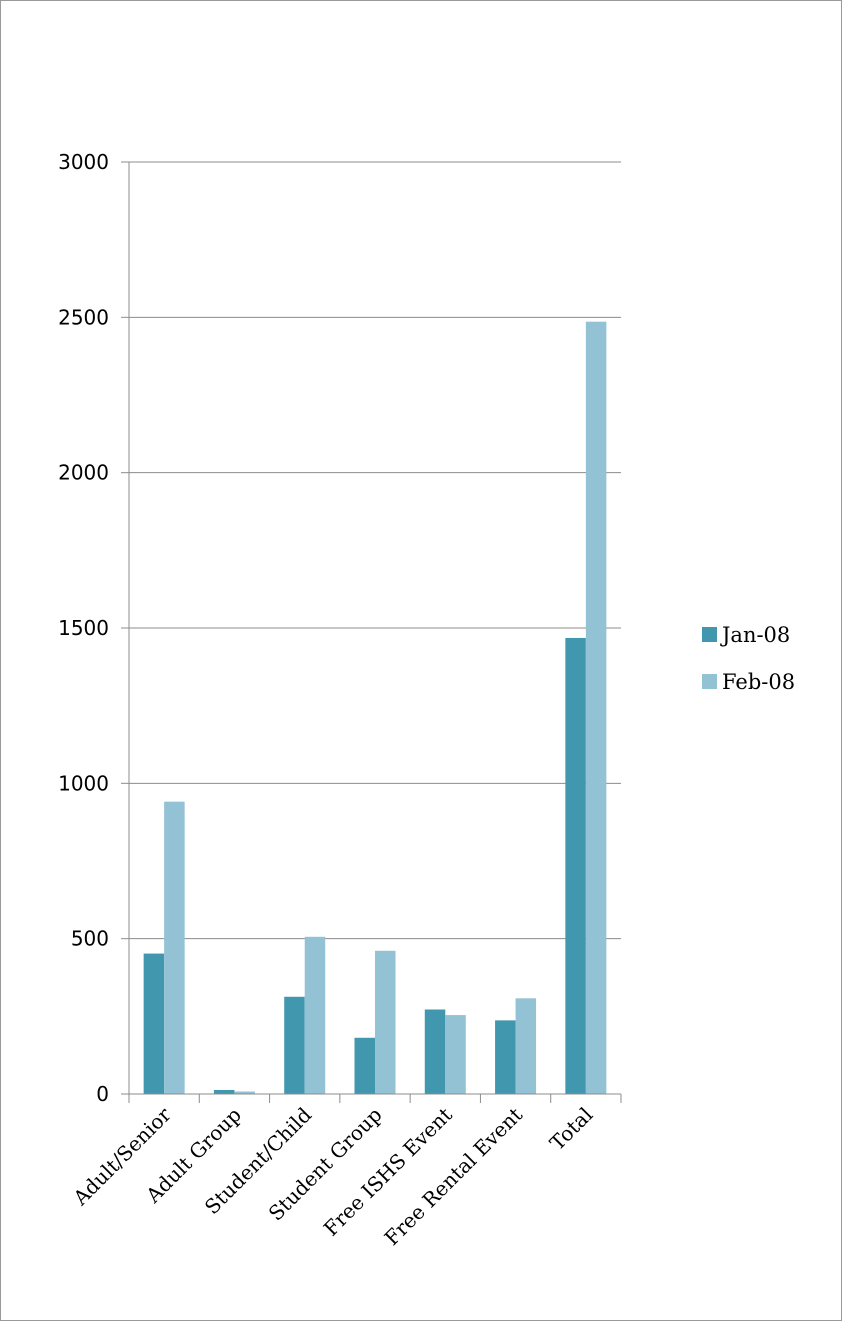 Image resolution: width=842 pixels, height=1322 pixels. What do you see at coordinates (83, 473) in the screenshot?
I see `y-tick-label: 2000` at bounding box center [83, 473].